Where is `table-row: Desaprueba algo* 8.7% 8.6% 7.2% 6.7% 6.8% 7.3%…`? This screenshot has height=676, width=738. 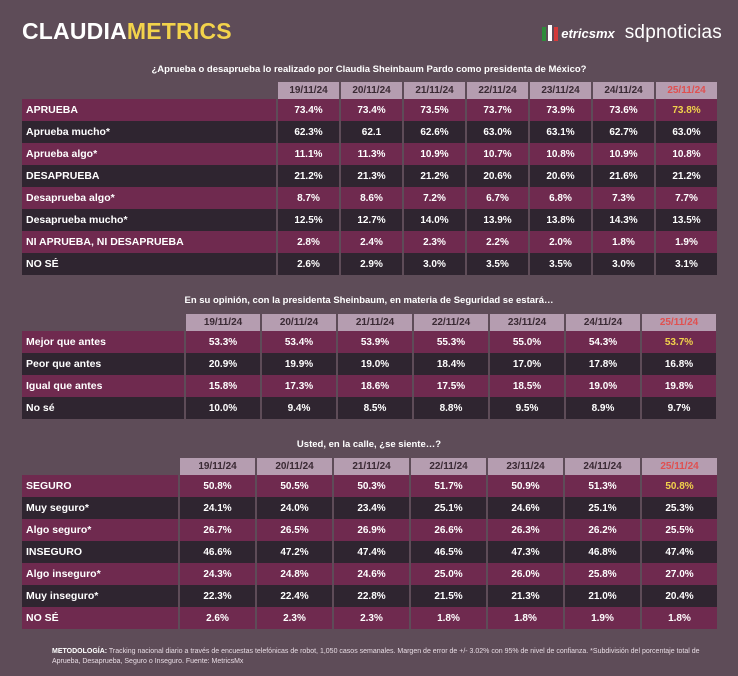
table-row: Desaprueba algo* 8.7% 8.6% 7.2% 6.7% 6.8% 7.3%… is located at coordinates (369, 198).